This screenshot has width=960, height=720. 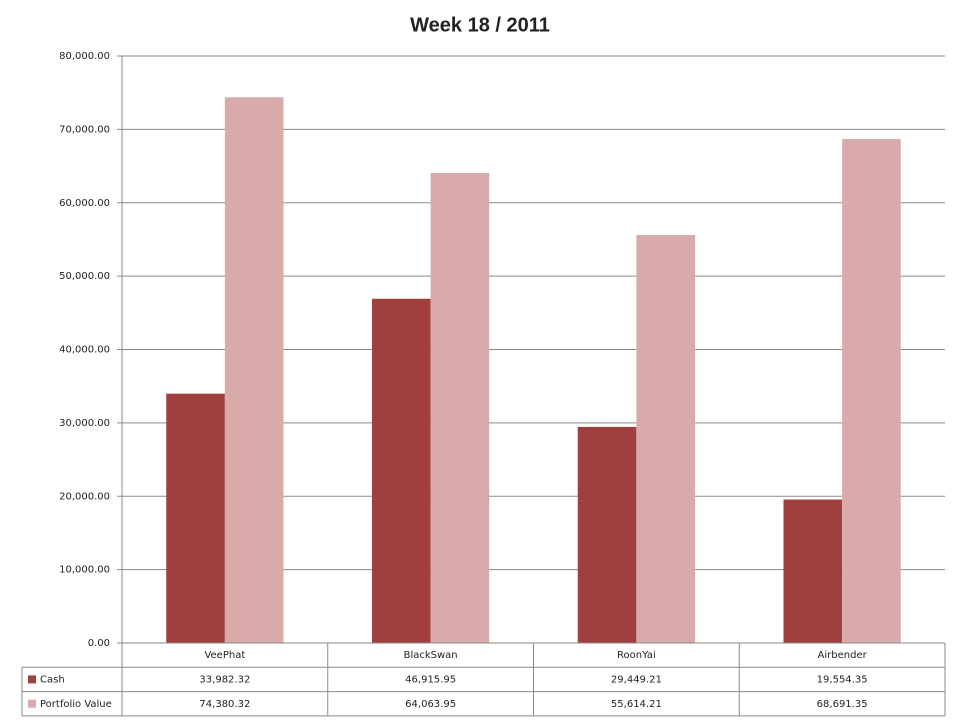 I want to click on y-tick-label: 30,000.00, so click(x=84, y=423).